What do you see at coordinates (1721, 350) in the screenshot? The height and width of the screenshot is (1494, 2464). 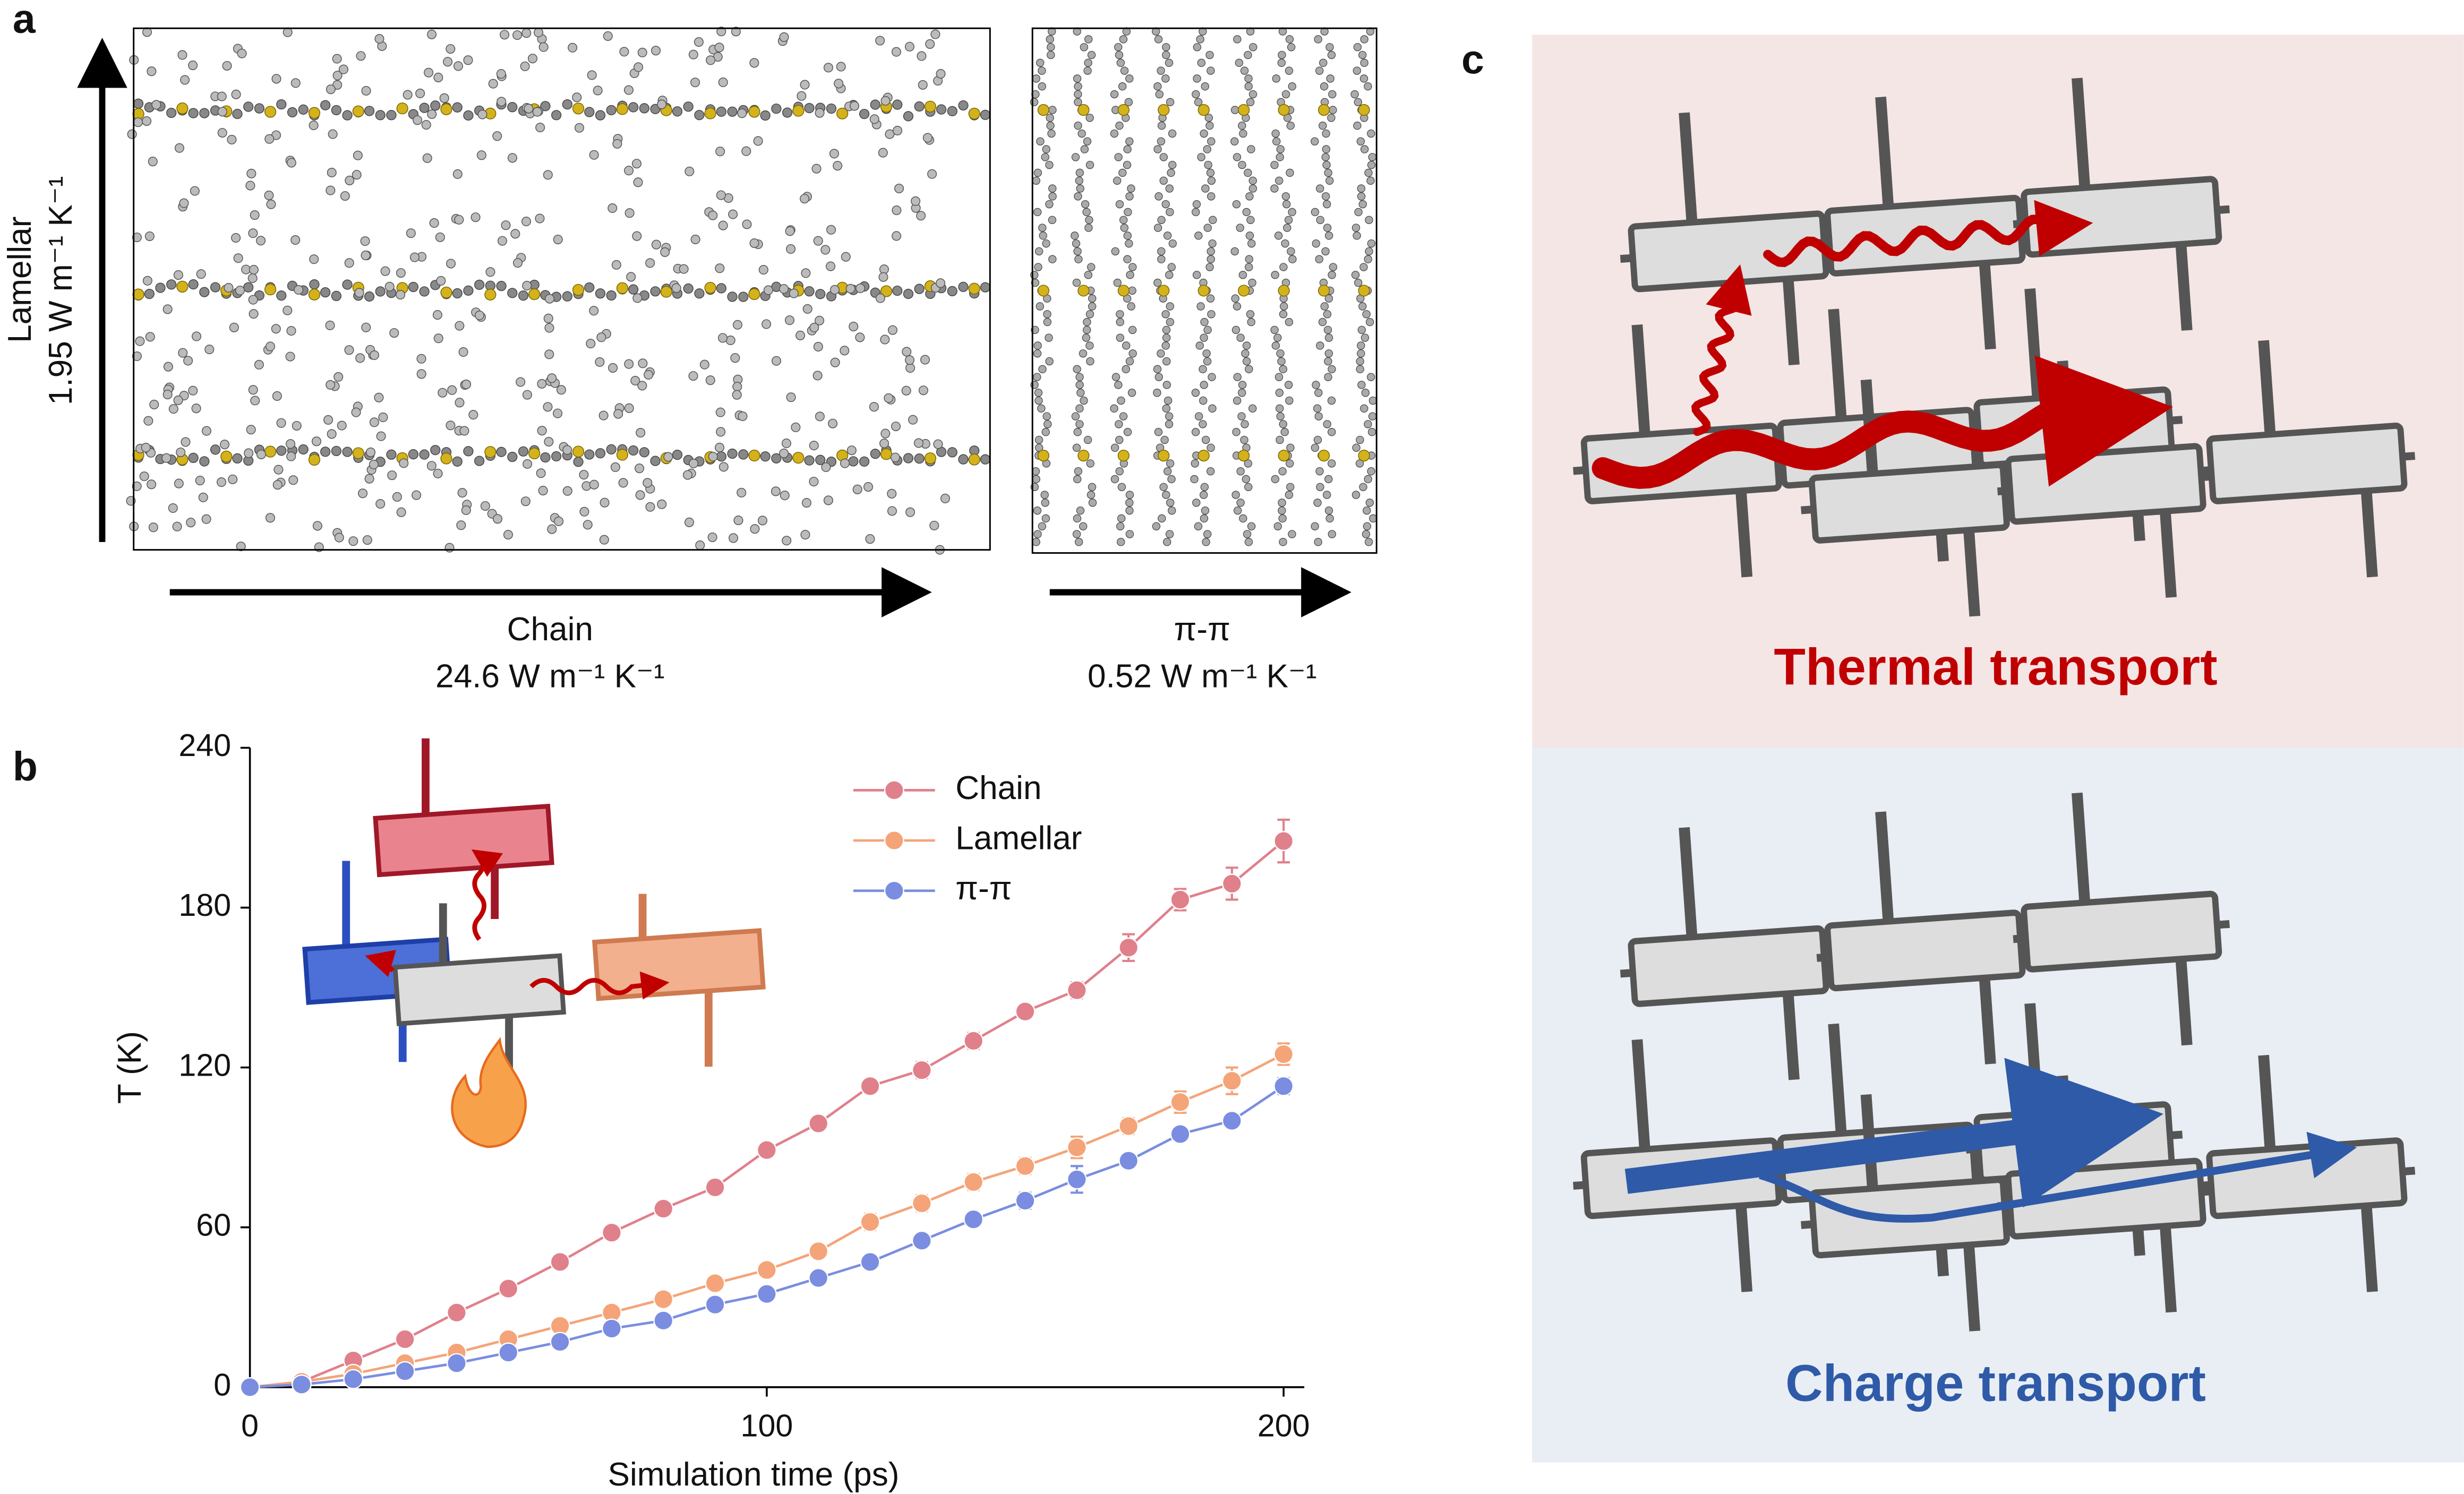 I see `transport-wave` at bounding box center [1721, 350].